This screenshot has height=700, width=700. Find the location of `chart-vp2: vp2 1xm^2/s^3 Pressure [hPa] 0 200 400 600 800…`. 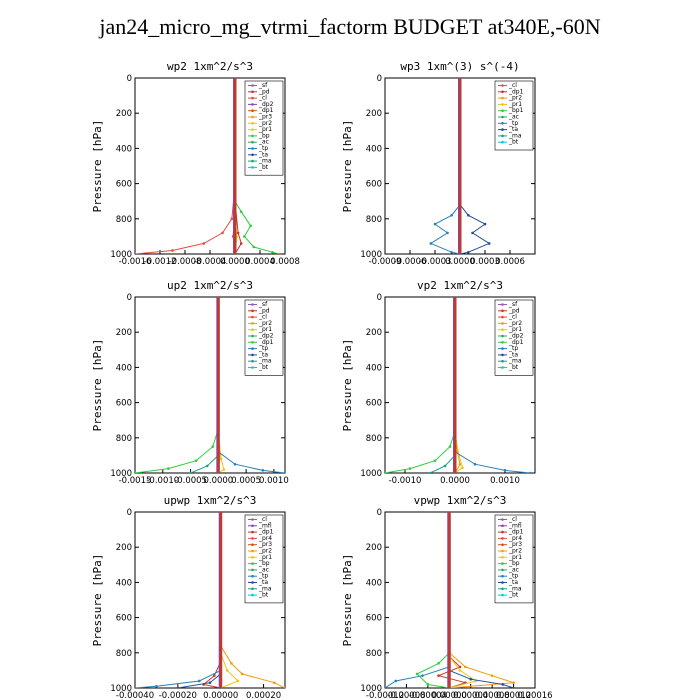

chart-vp2: vp2 1xm^2/s^3 Pressure [hPa] 0 200 400 600 800… is located at coordinates (438, 382).